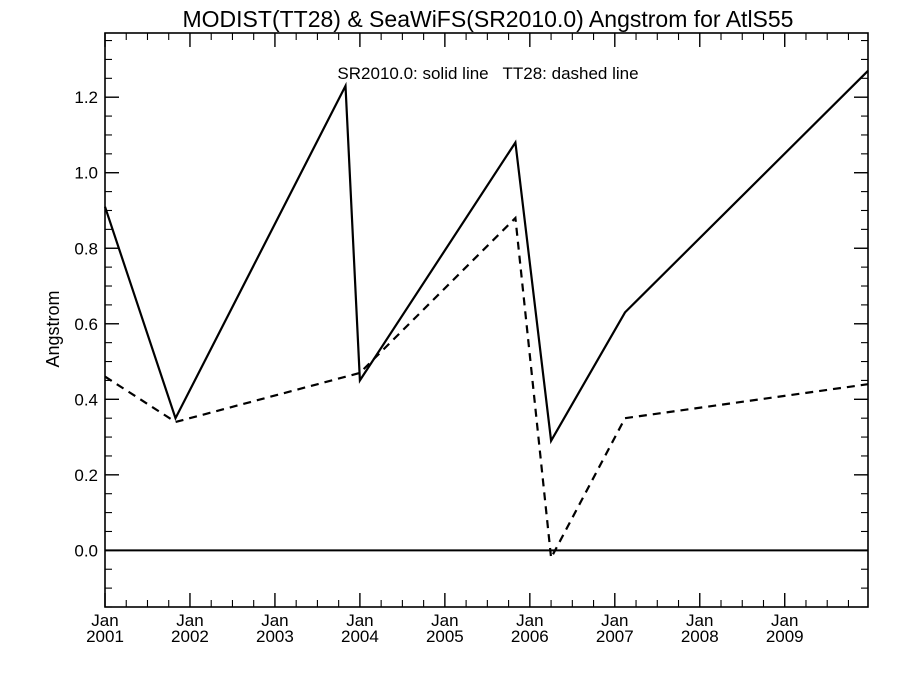  I want to click on y-axis-label: Angstrom, so click(53, 328).